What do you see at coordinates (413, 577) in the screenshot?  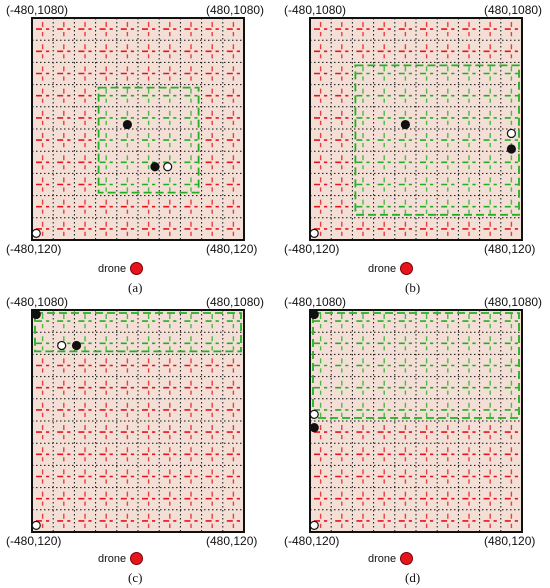 I see `panel-caption: (d)` at bounding box center [413, 577].